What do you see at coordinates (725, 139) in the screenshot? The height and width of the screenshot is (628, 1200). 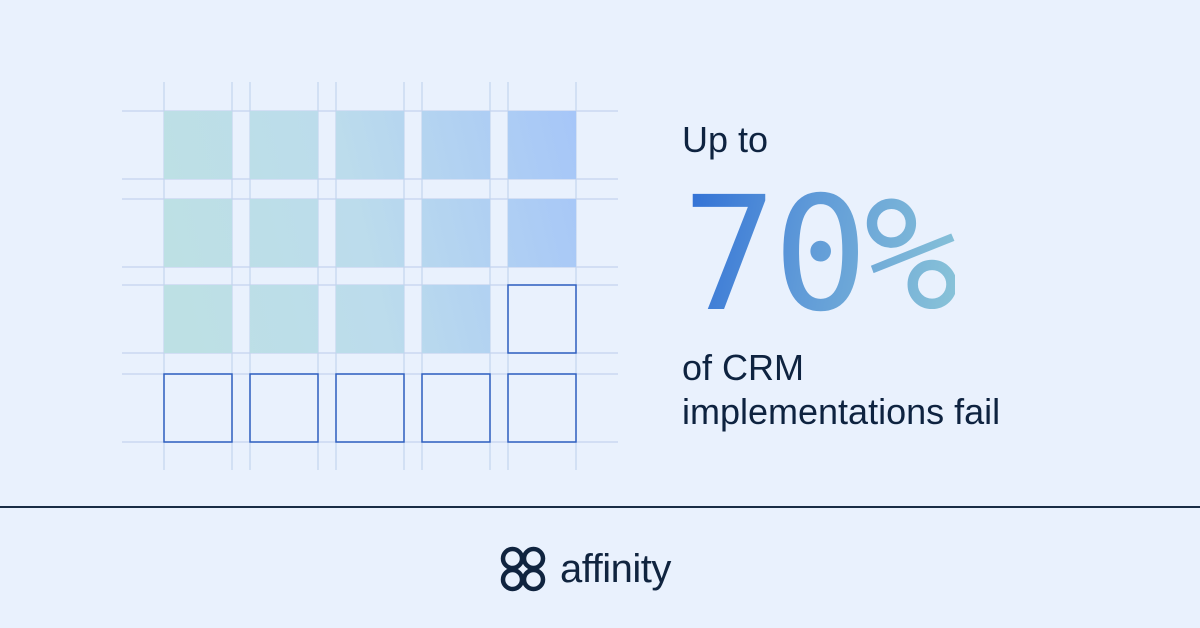 I see `stat-lead-text: Up to` at bounding box center [725, 139].